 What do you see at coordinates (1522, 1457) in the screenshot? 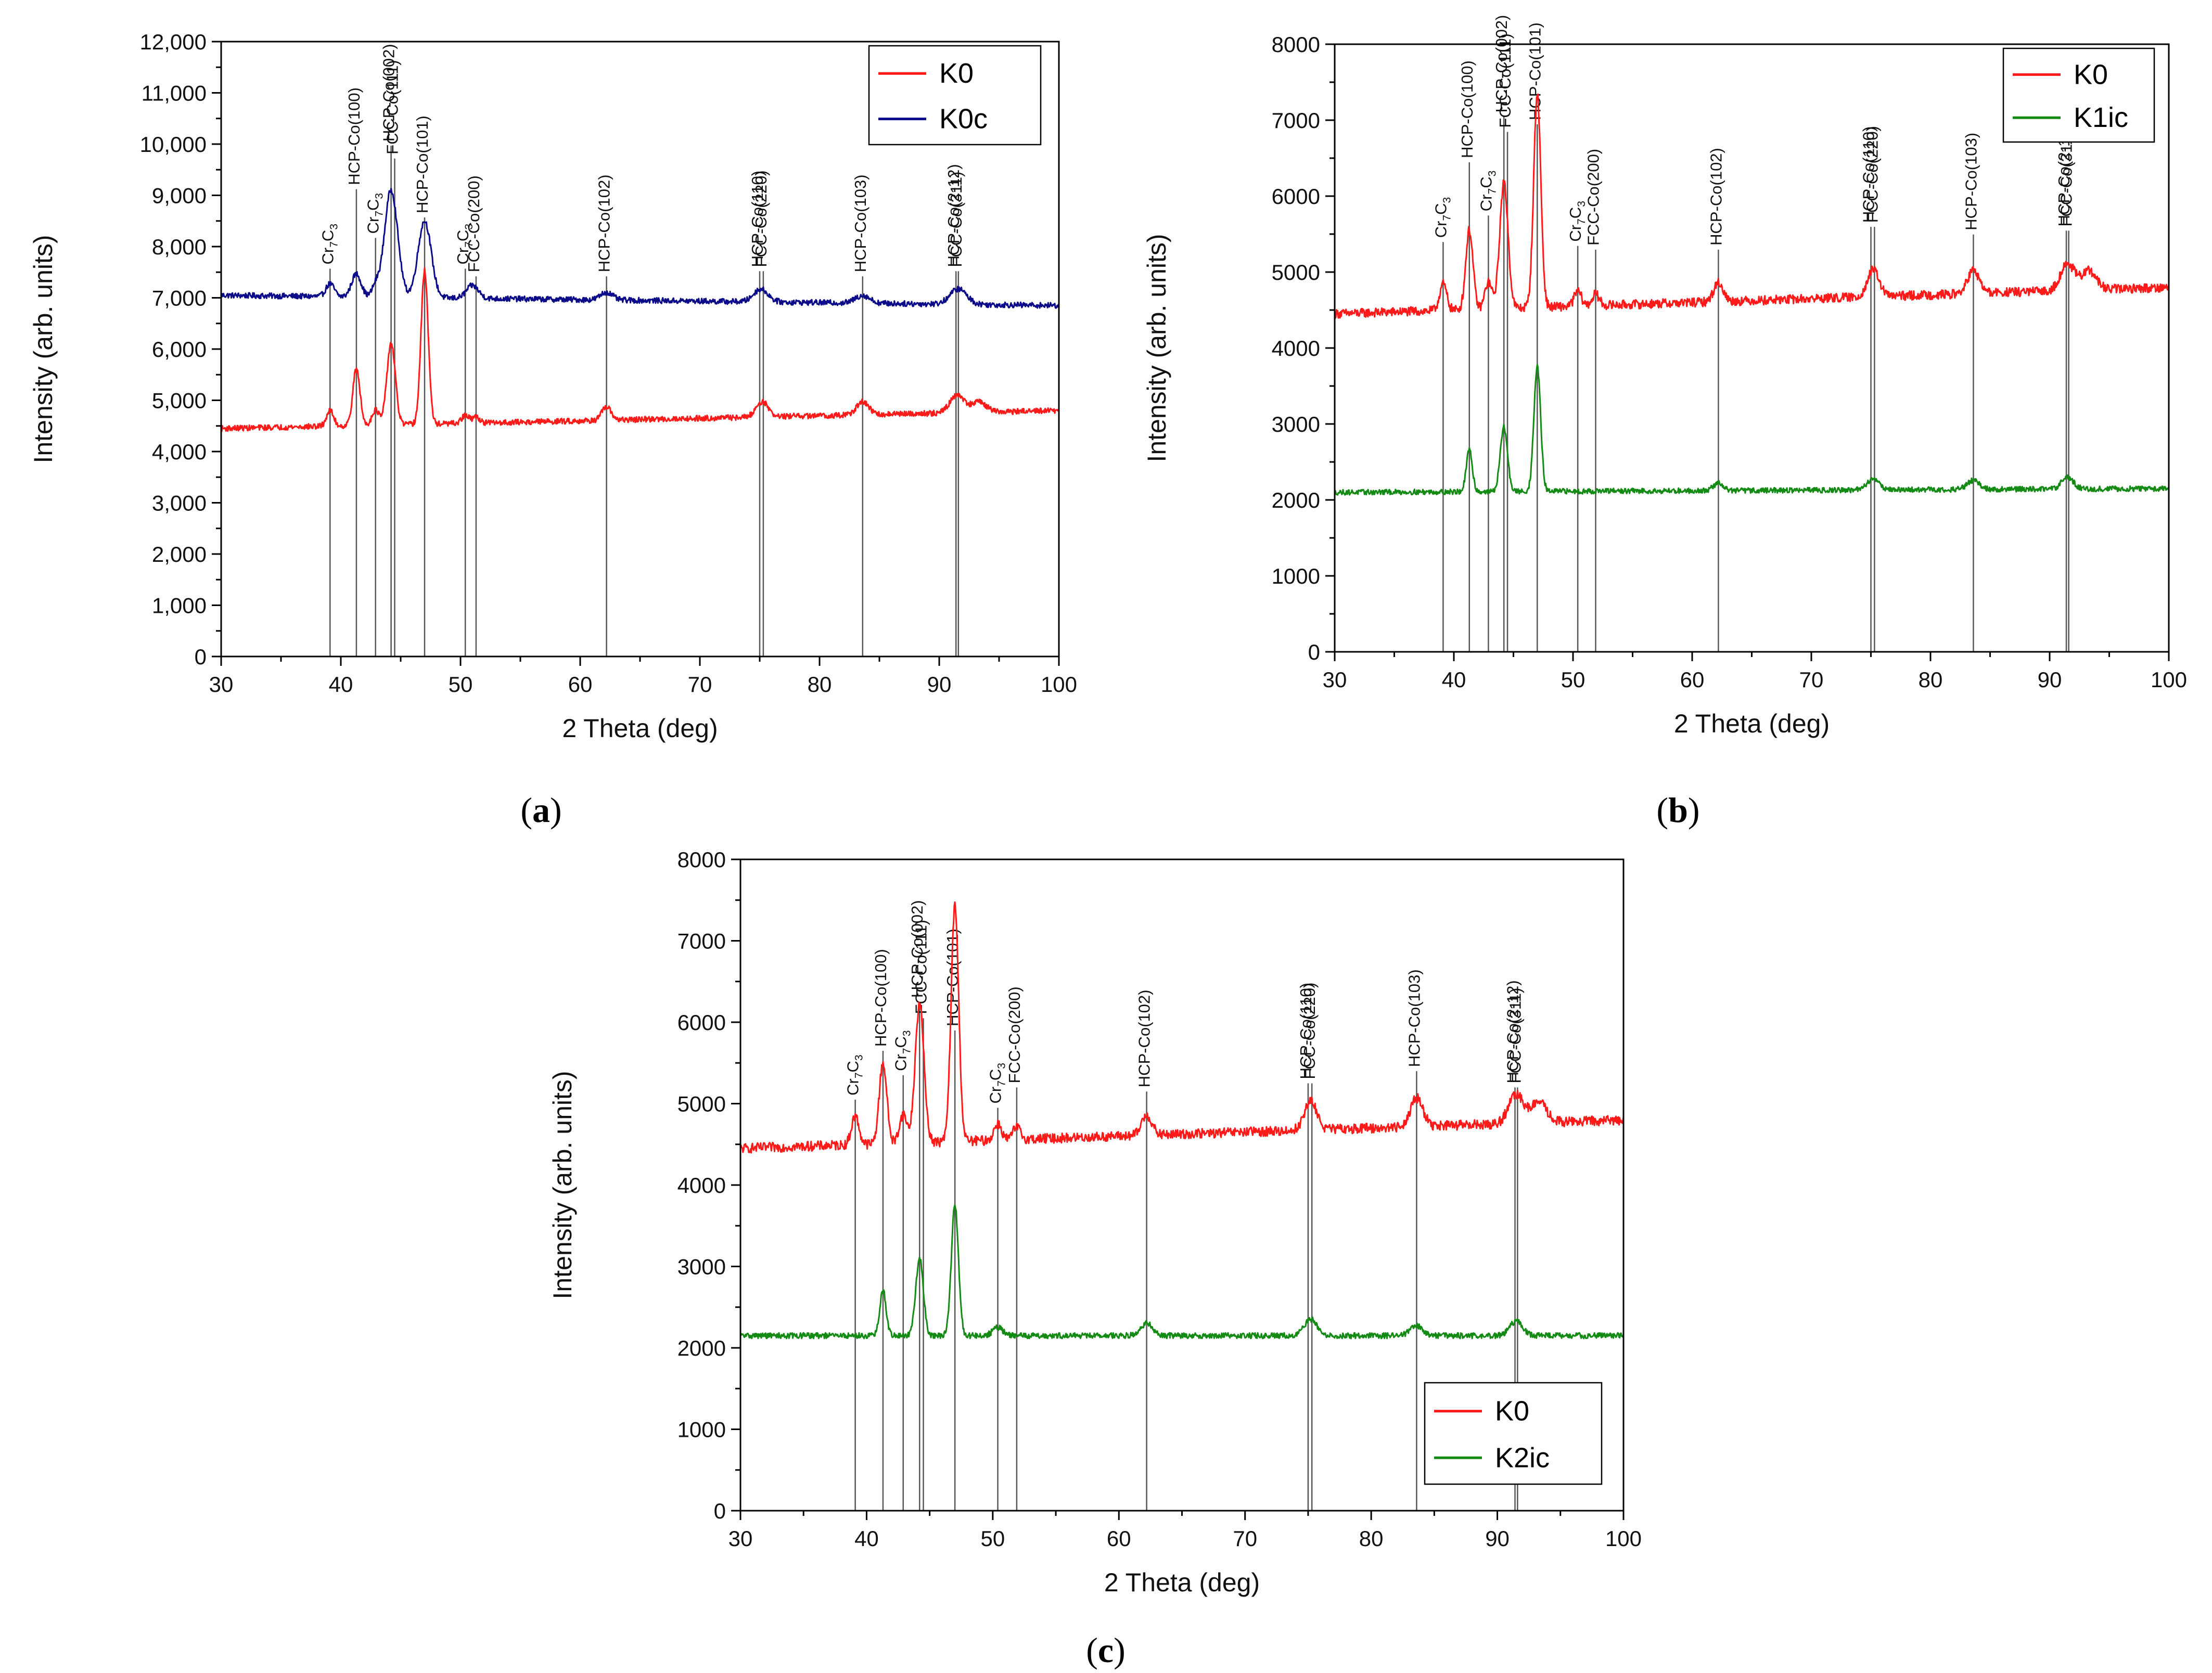
I see `legend-label: K2ic` at bounding box center [1522, 1457].